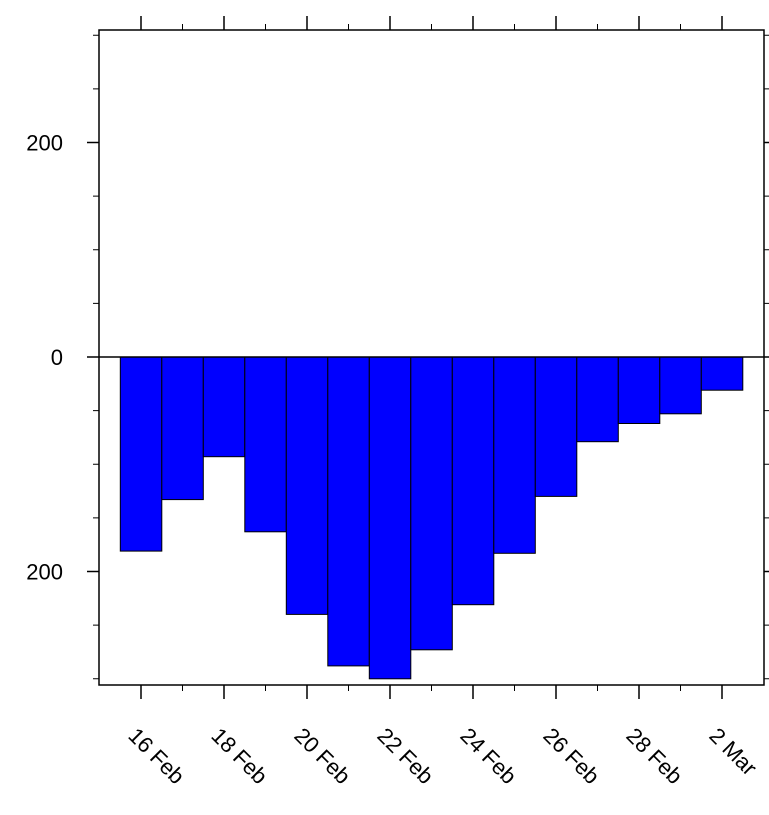 Image resolution: width=769 pixels, height=815 pixels. Describe the element at coordinates (488, 756) in the screenshot. I see `x-tick-label: 24 Feb` at that location.